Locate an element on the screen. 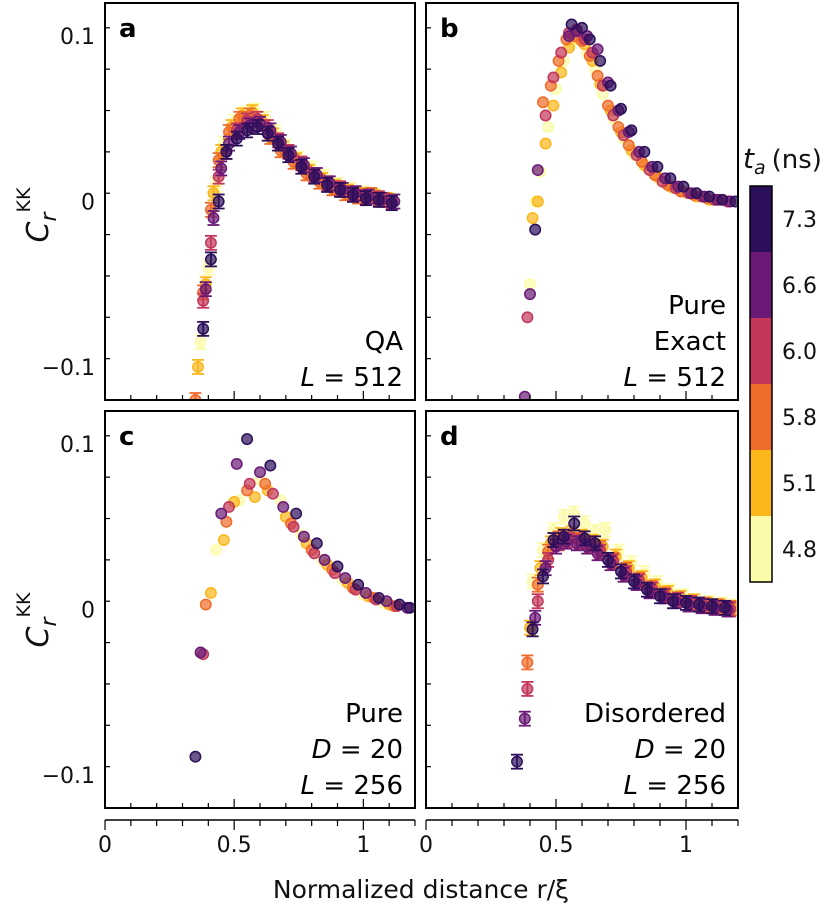 This screenshot has height=912, width=830. colorbar-label: 4.8 is located at coordinates (799, 550).